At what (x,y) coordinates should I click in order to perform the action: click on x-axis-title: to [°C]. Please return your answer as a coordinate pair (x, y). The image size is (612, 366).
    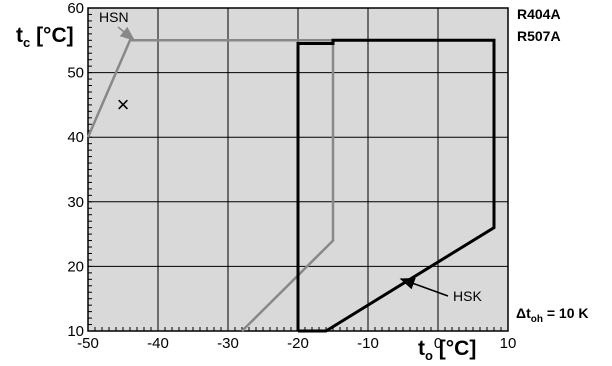
    Looking at the image, I should click on (447, 350).